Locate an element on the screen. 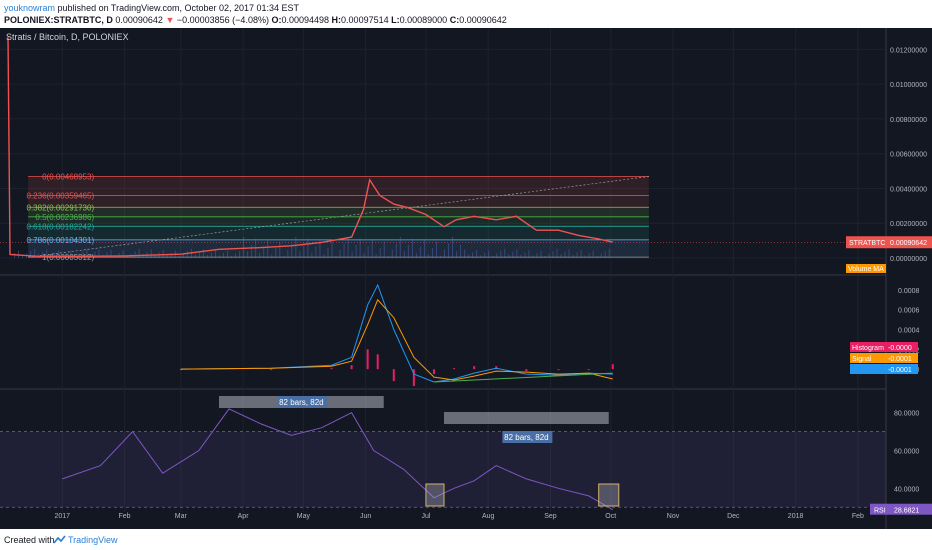 The height and width of the screenshot is (550, 932). tradingview-logo-icon is located at coordinates (59, 539).